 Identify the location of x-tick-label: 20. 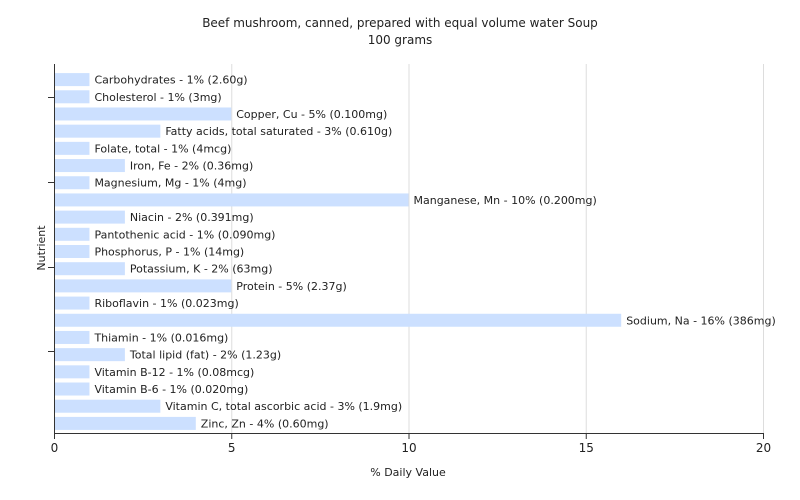
(763, 448).